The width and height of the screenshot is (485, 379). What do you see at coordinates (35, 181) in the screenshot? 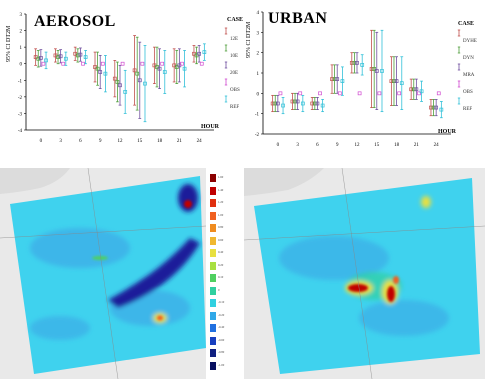
I see `land-mass` at bounding box center [35, 181].